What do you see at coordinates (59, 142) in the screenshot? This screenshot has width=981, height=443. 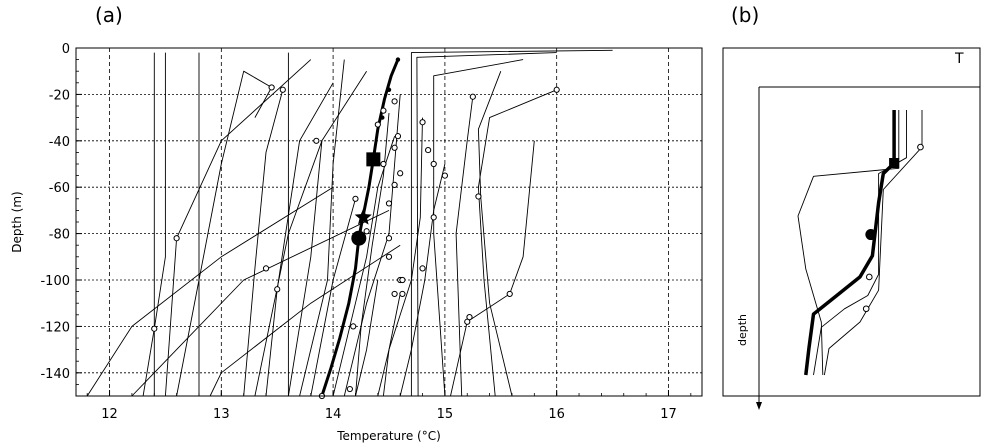 I see `y-tick-label: -40` at bounding box center [59, 142].